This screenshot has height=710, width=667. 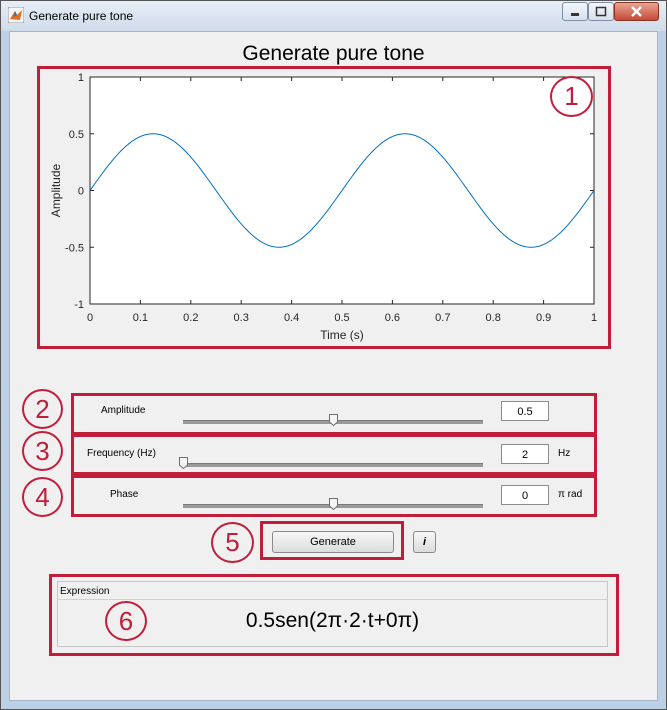 I want to click on generate-button: Generate, so click(x=333, y=542).